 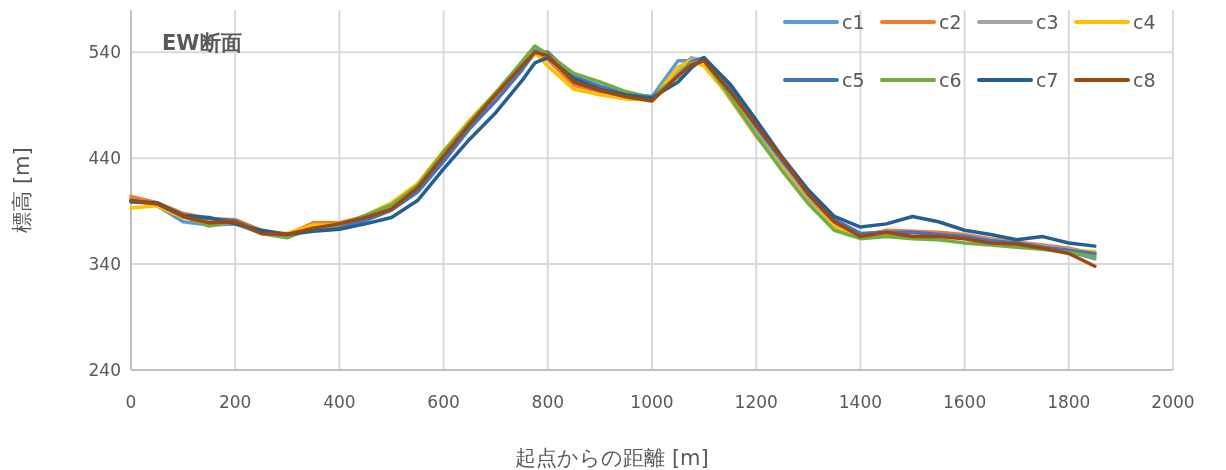 What do you see at coordinates (202, 43) in the screenshot?
I see `text: EW断面` at bounding box center [202, 43].